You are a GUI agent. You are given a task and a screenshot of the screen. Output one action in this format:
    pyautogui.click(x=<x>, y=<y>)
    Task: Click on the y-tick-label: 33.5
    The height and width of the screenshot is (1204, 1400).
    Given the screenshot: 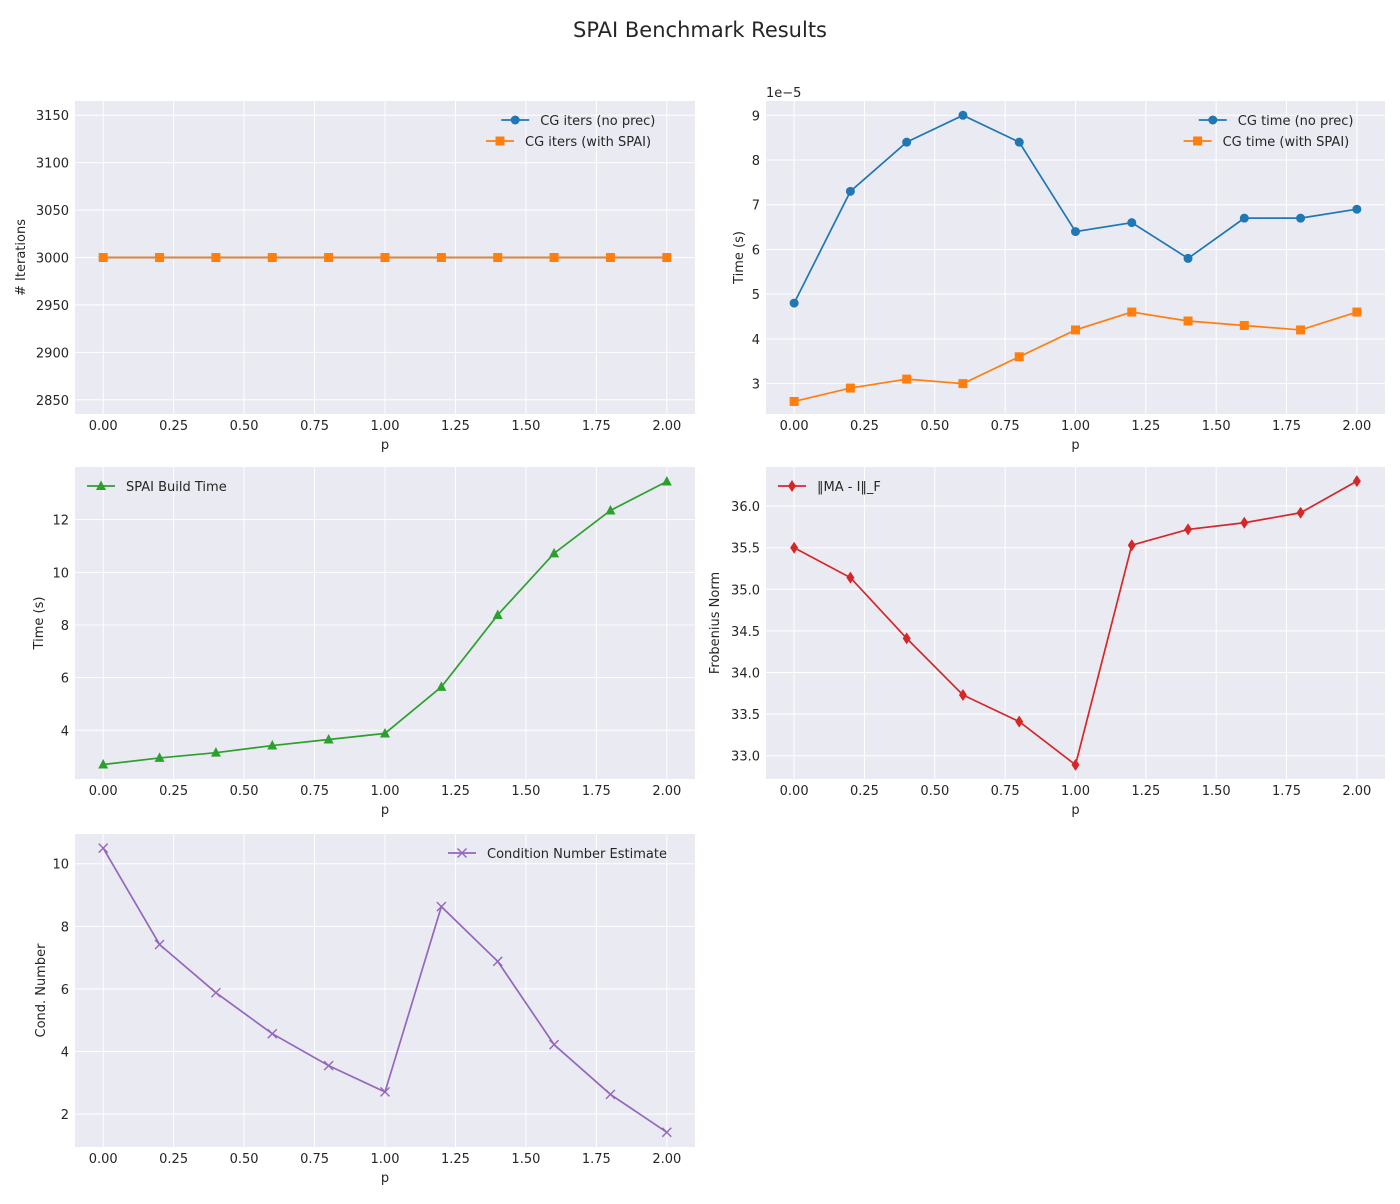 What is the action you would take?
    pyautogui.click(x=745, y=715)
    